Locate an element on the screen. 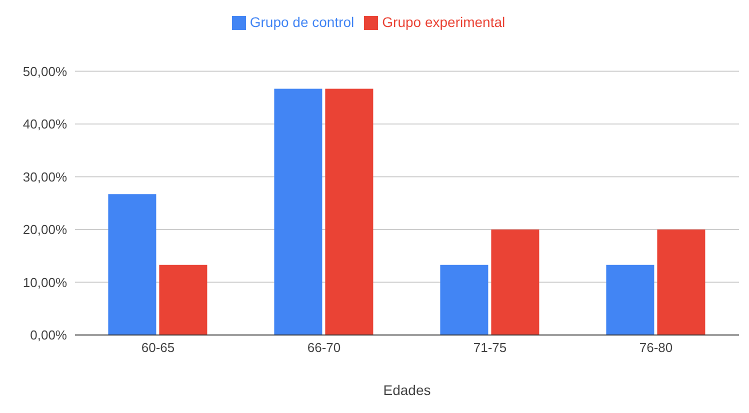 The image size is (749, 413). y-tick-label: 20,00% is located at coordinates (45, 230).